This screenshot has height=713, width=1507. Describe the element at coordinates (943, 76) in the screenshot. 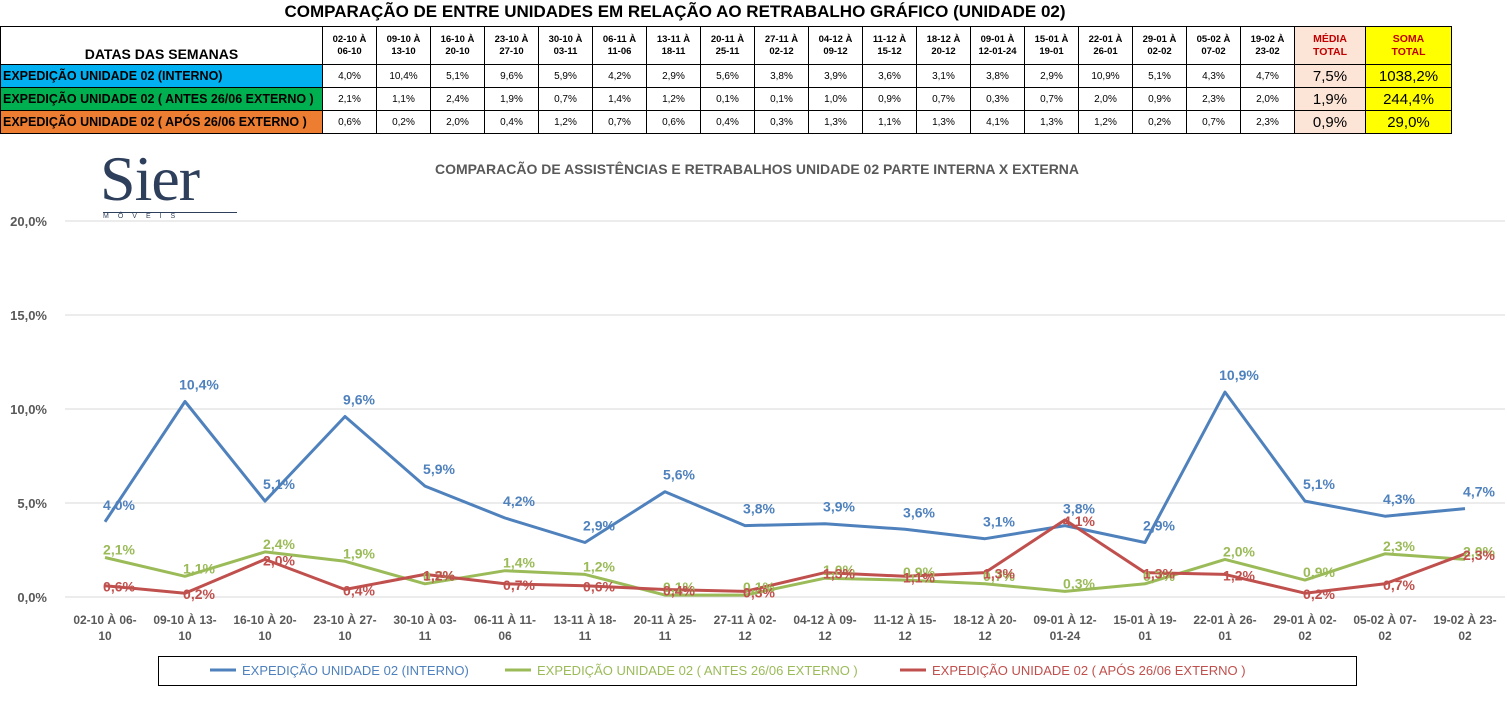

I see `table-cell: 3,1%` at that location.